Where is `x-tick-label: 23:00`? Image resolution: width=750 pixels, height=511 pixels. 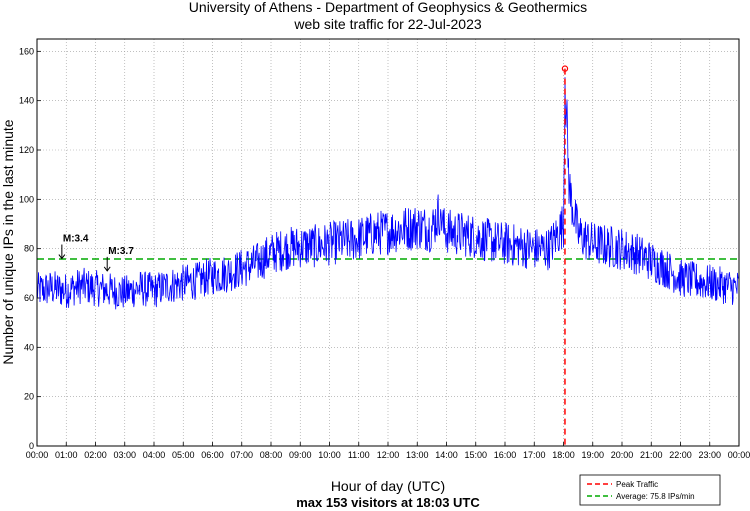
x-tick-label: 23:00 is located at coordinates (709, 455).